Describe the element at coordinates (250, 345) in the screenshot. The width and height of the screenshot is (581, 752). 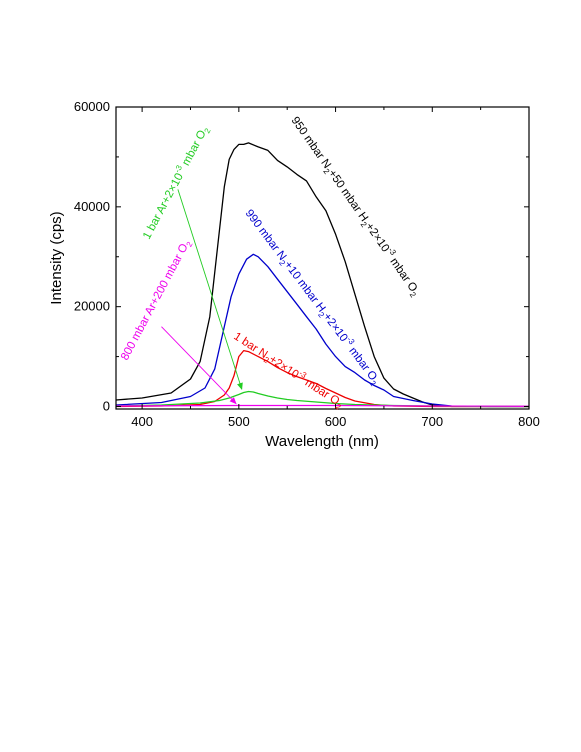
I see `series-label-part: 1 bar N` at that location.